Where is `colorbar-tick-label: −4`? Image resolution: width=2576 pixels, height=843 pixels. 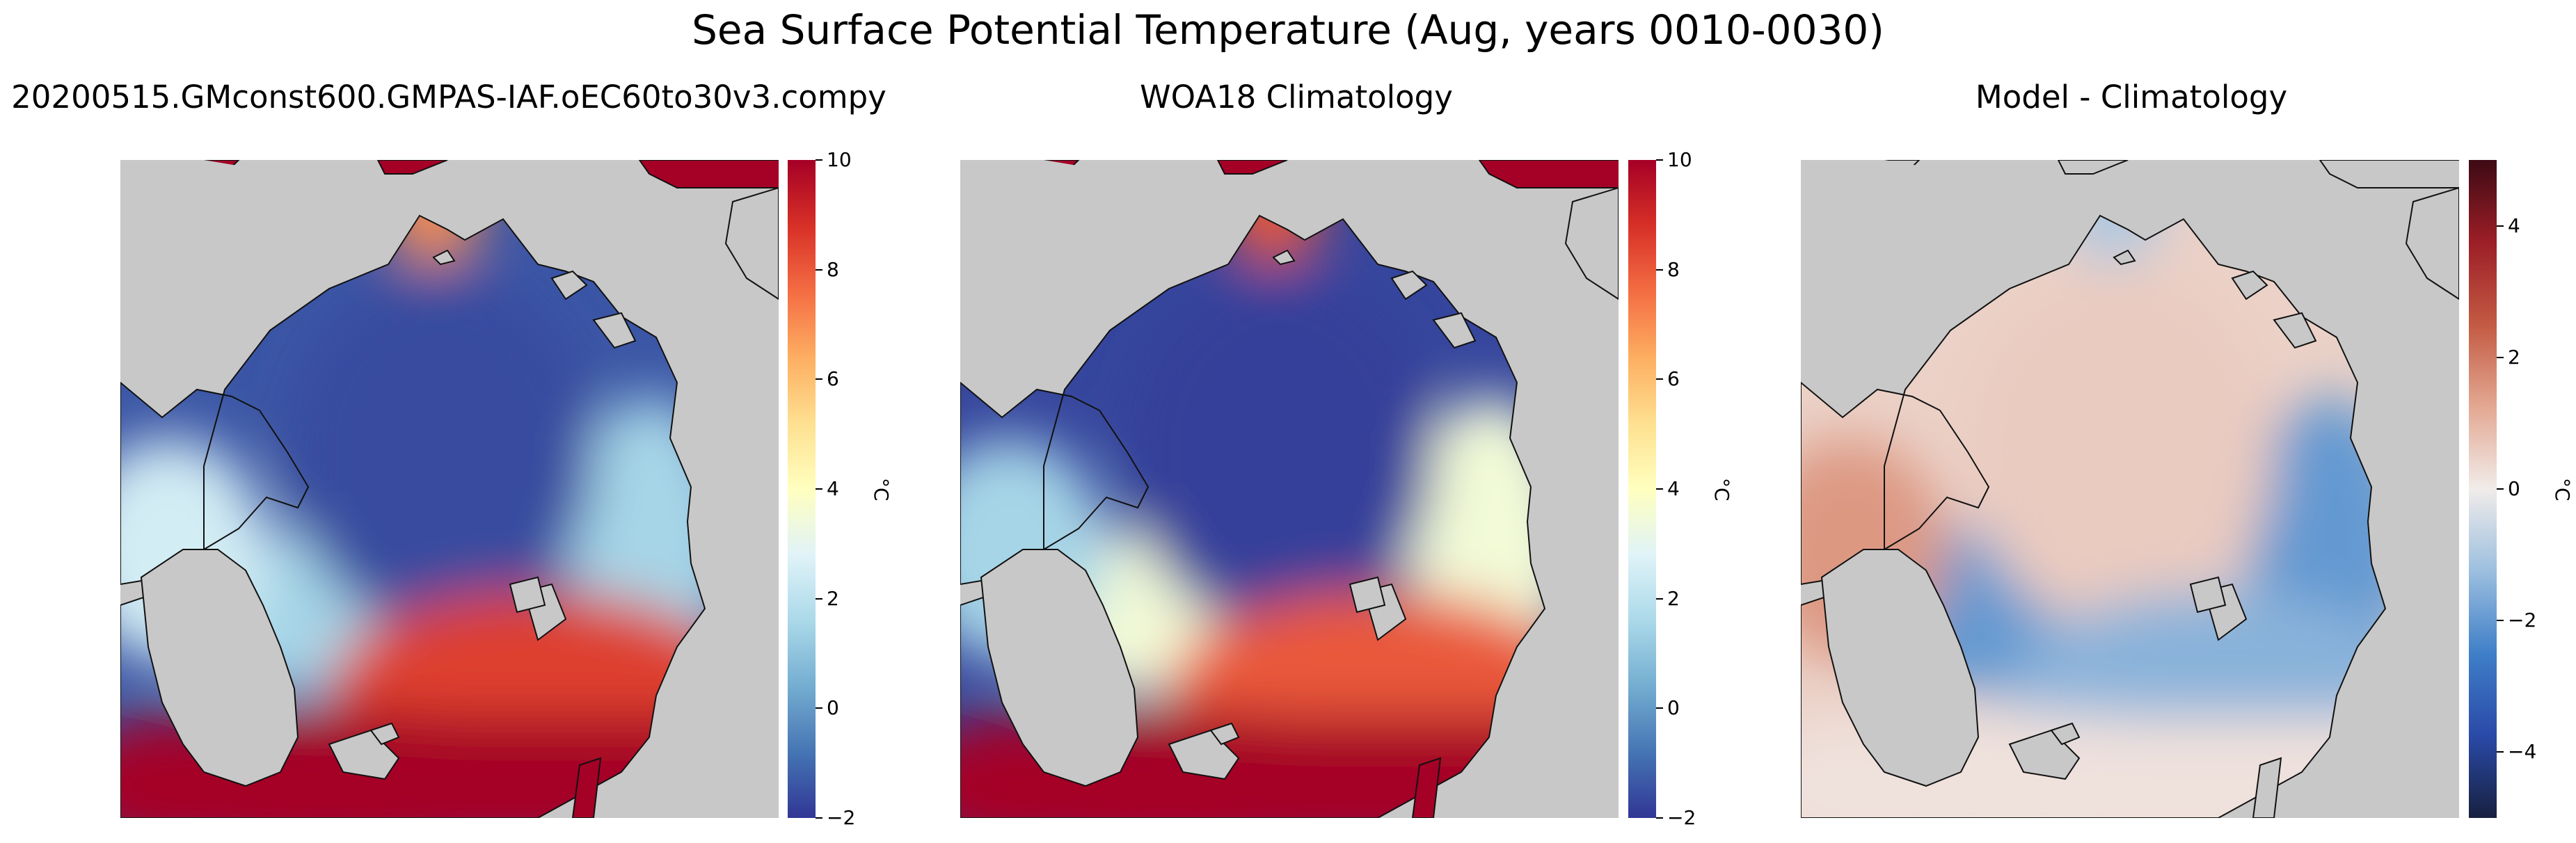 colorbar-tick-label: −4 is located at coordinates (2522, 752).